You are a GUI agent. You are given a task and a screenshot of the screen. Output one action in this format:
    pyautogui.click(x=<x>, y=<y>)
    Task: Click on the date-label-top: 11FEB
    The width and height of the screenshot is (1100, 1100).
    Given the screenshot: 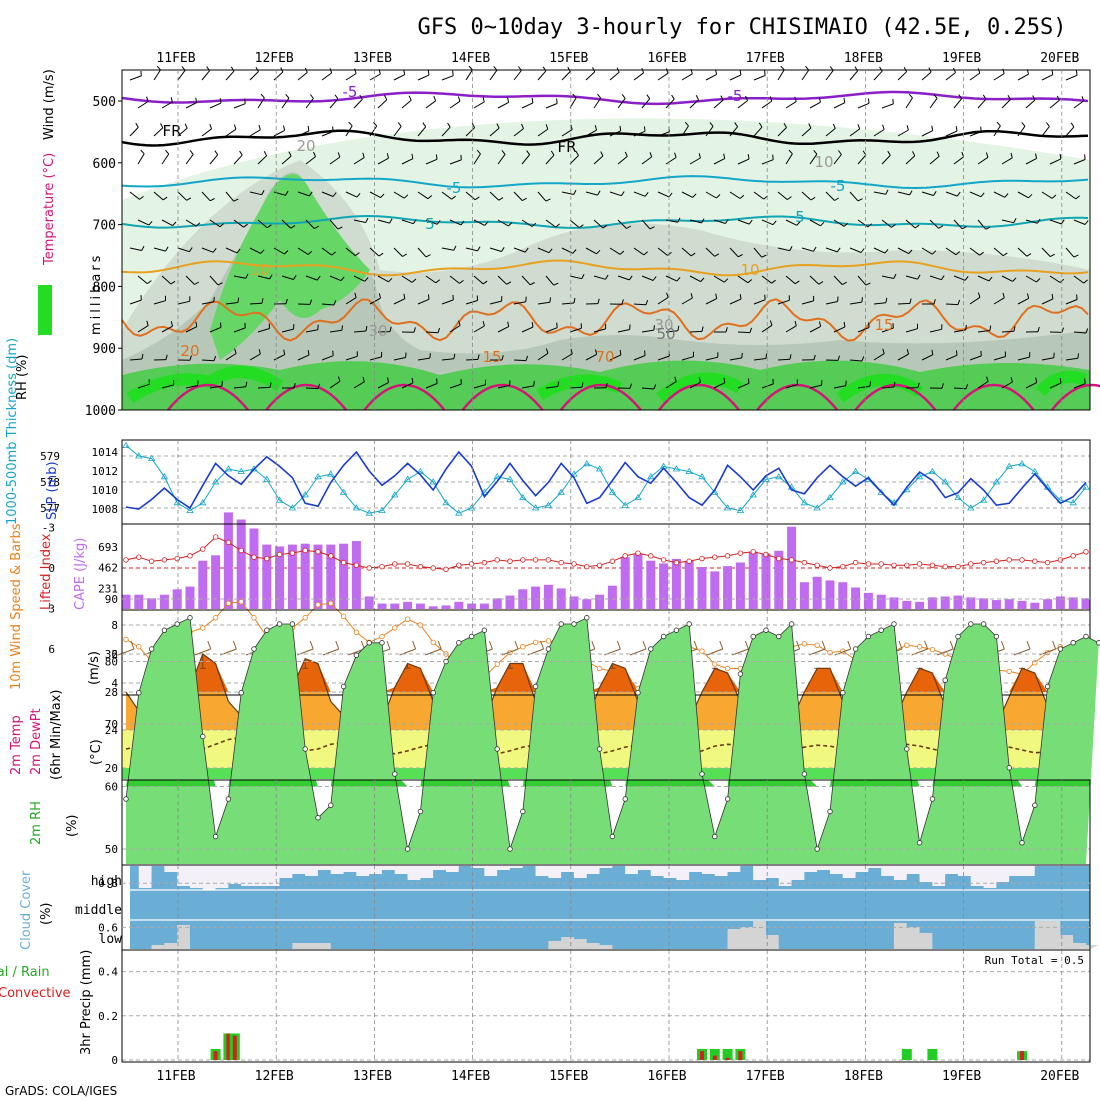 What is the action you would take?
    pyautogui.click(x=175, y=58)
    